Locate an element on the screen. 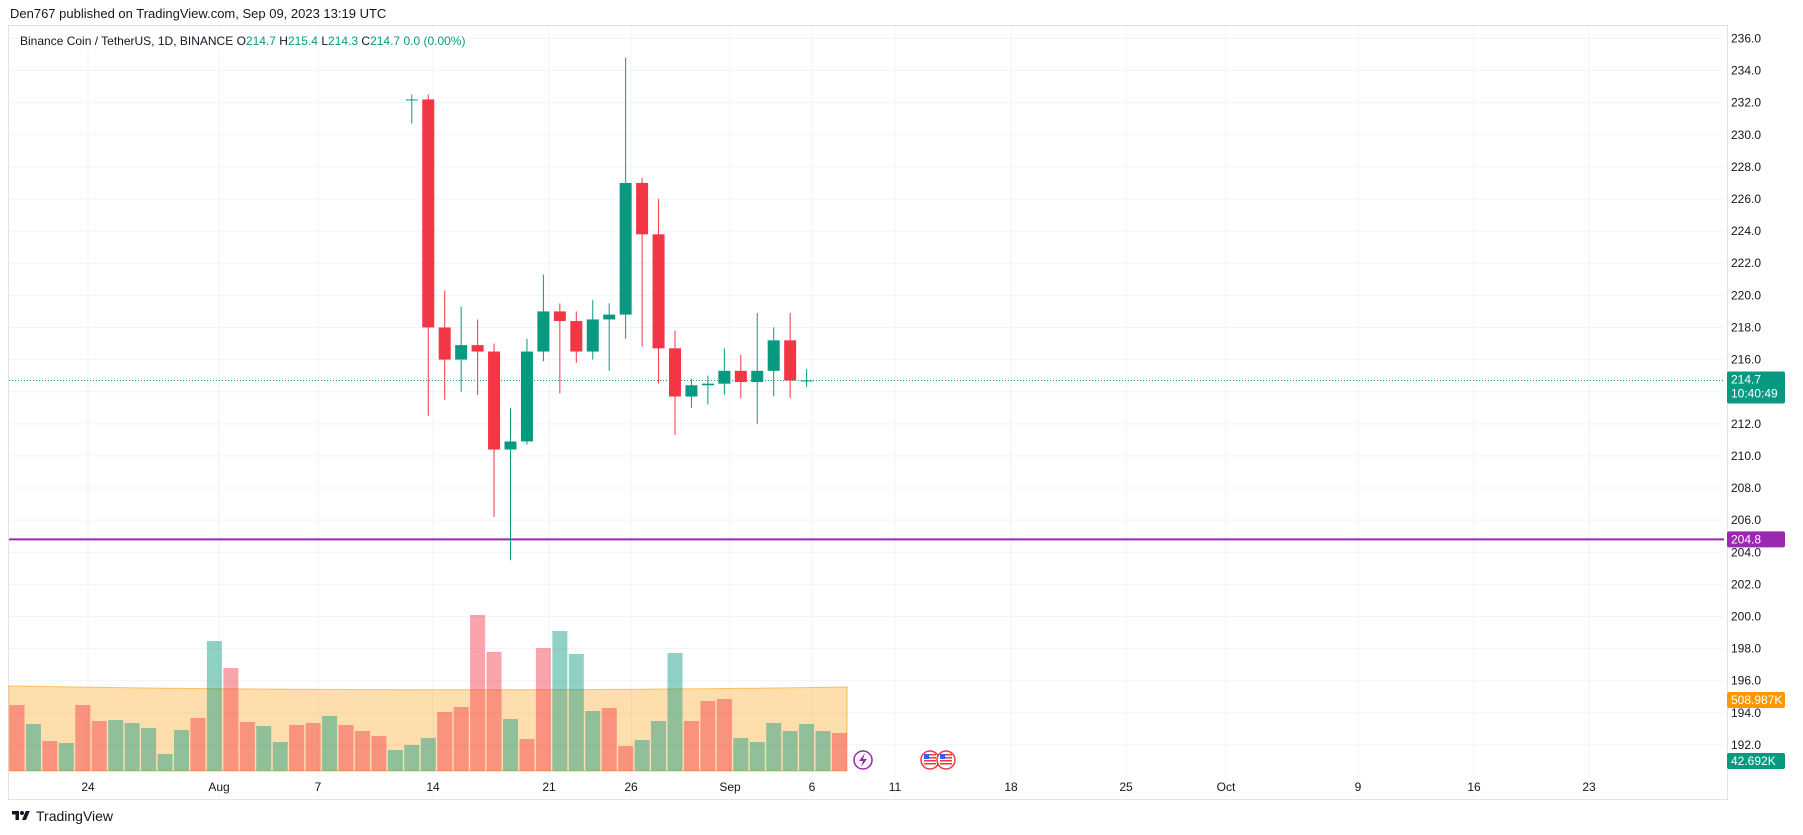  time-tick-label: 6 is located at coordinates (812, 787).